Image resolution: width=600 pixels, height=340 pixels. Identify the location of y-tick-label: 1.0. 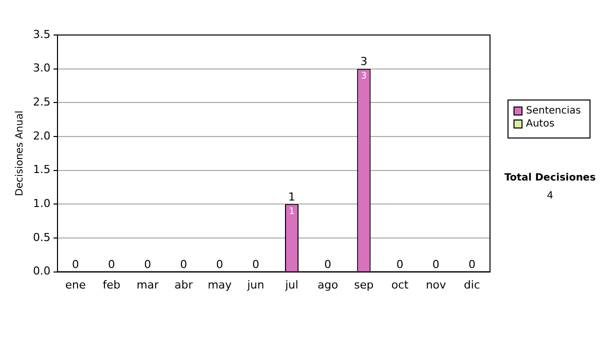
(41, 203).